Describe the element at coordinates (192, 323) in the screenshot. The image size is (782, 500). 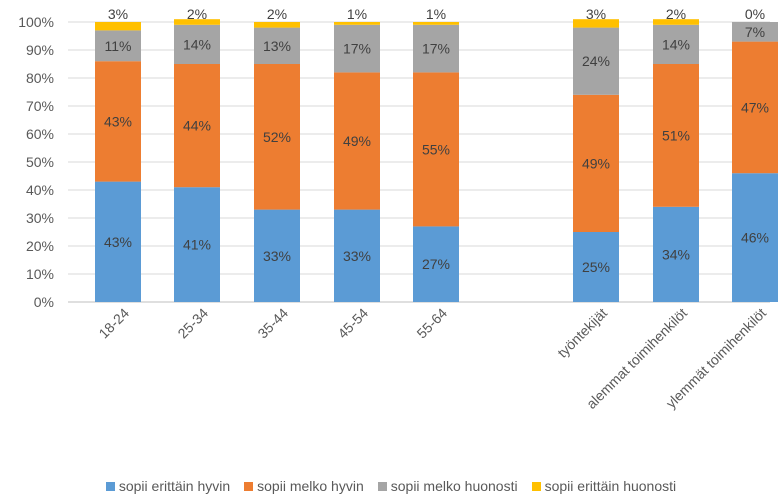
I see `x-tick-label: 25-34` at that location.